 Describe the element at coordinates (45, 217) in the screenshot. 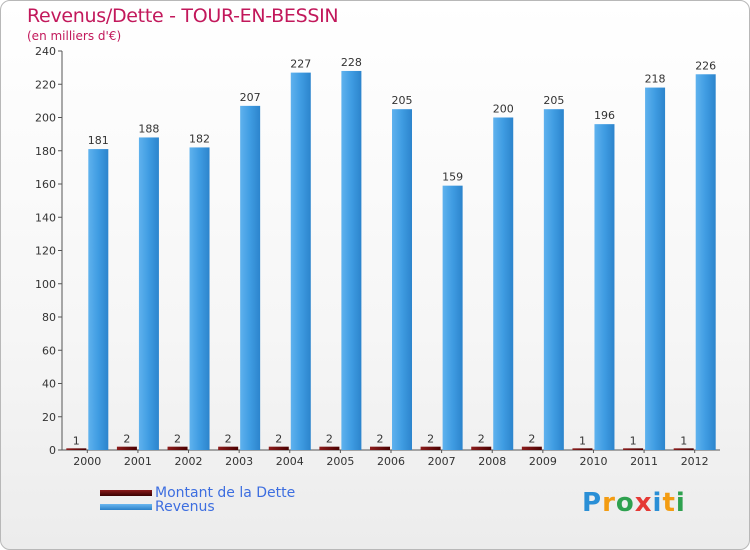

I see `y-tick-label: 140` at that location.